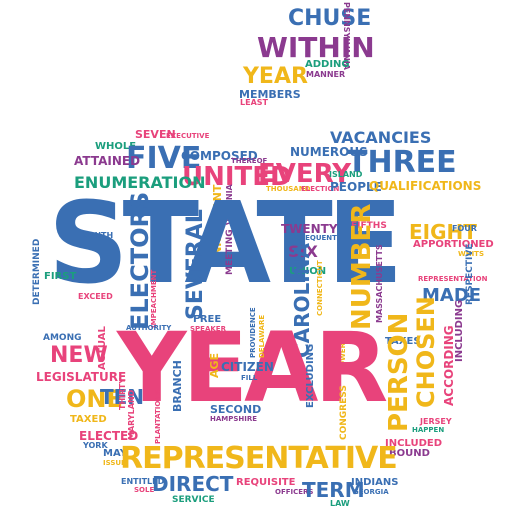 The image size is (512, 512). I want to click on word-providence: PROVIDENCE, so click(253, 332).